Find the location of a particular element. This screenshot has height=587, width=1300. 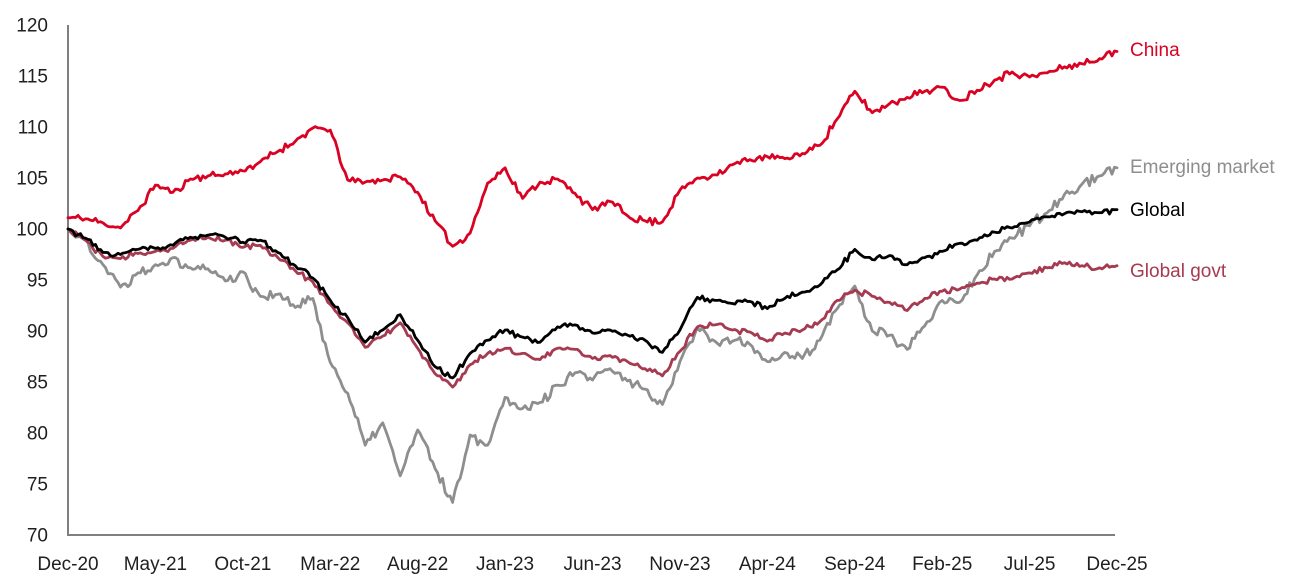

x-axis-tick-label: Mar-22 is located at coordinates (330, 564).